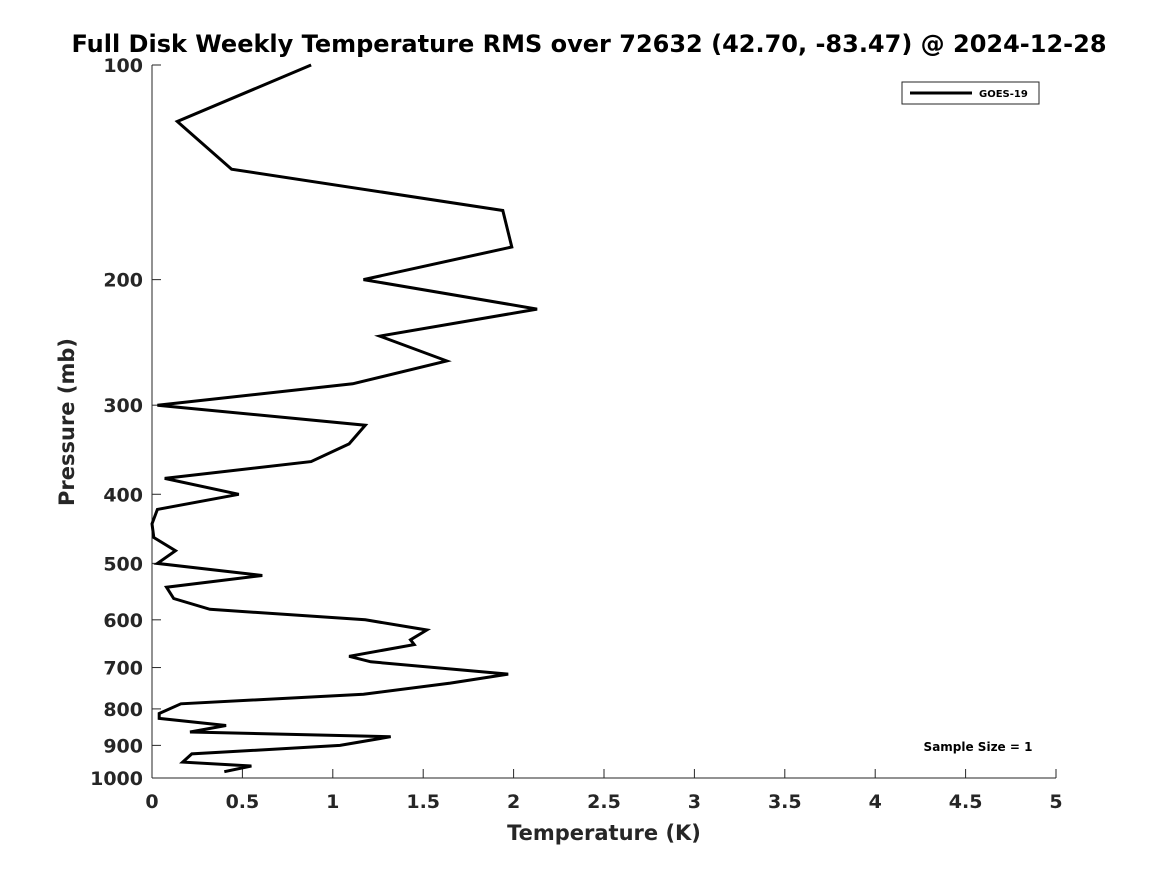 The width and height of the screenshot is (1167, 875). Describe the element at coordinates (123, 710) in the screenshot. I see `y-tick-label: 800` at that location.